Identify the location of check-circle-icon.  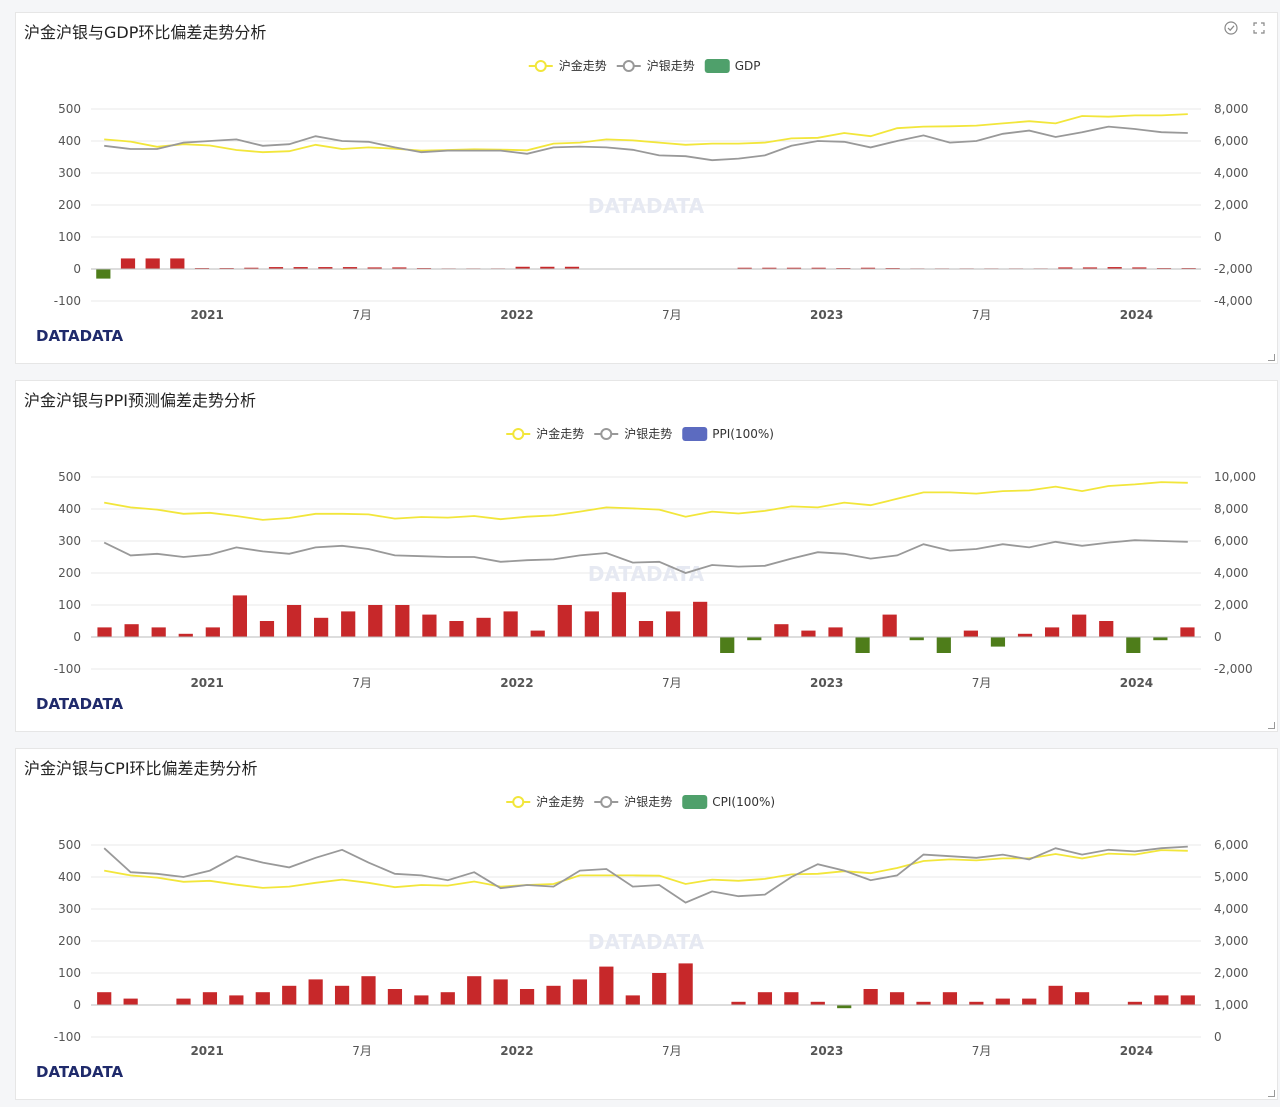
(1231, 29).